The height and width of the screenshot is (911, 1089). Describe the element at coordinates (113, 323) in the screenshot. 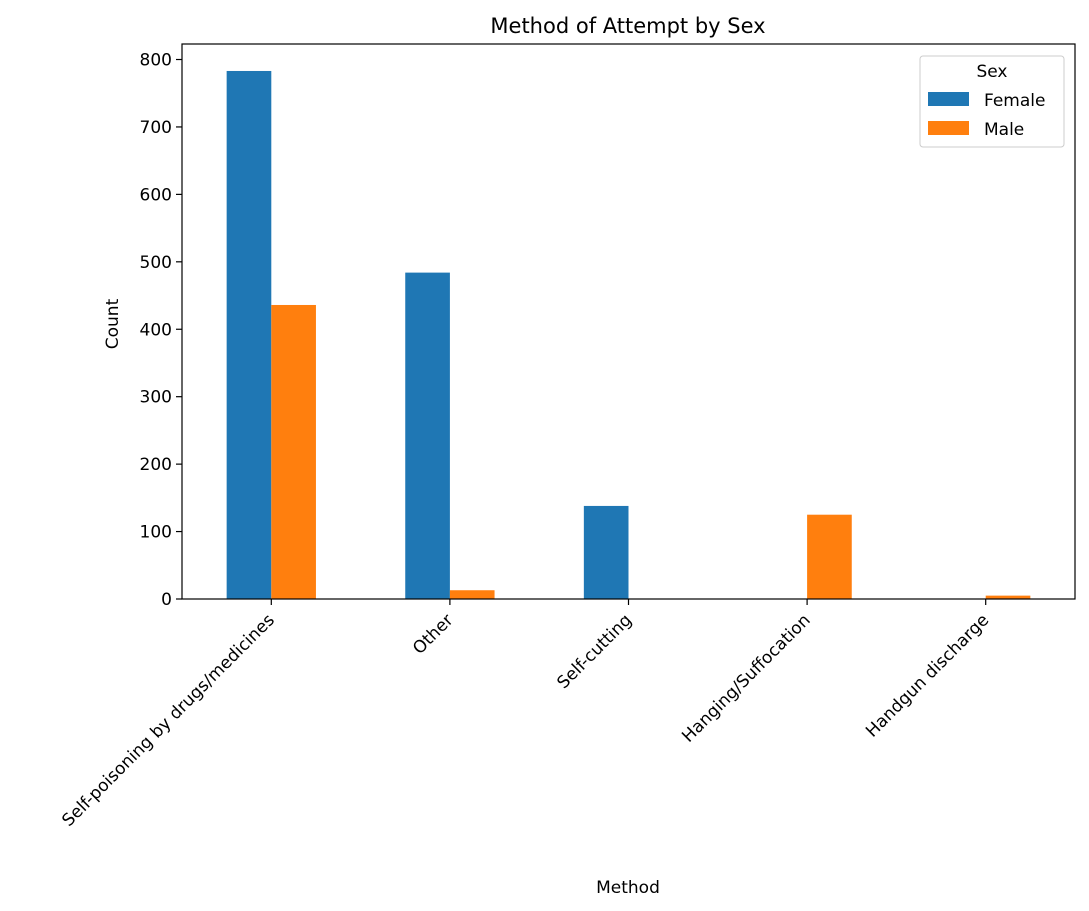

I see `y-axis-label: Count` at that location.